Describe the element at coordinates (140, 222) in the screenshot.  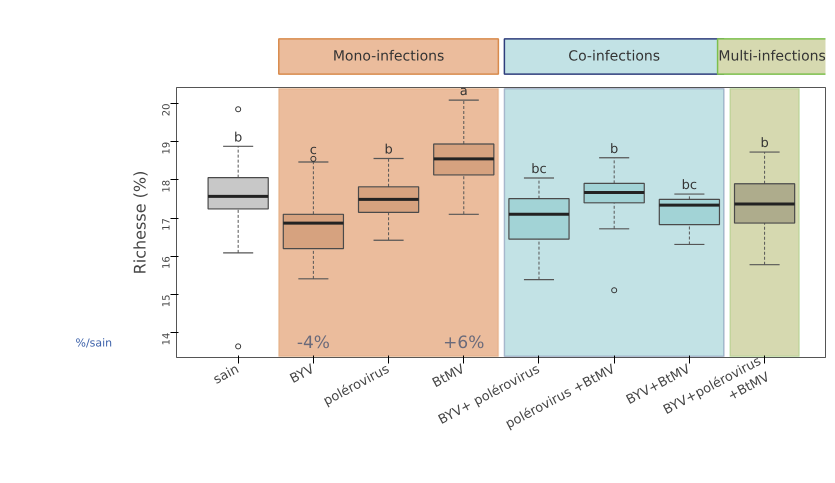
I see `y-axis-title: Richesse (%)` at that location.